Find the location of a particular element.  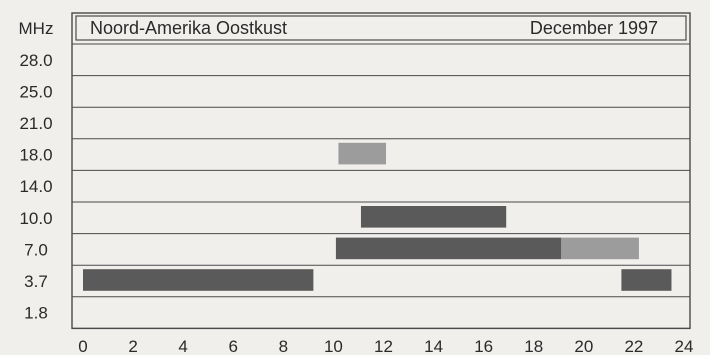

x-tick-label: 16 is located at coordinates (483, 346).